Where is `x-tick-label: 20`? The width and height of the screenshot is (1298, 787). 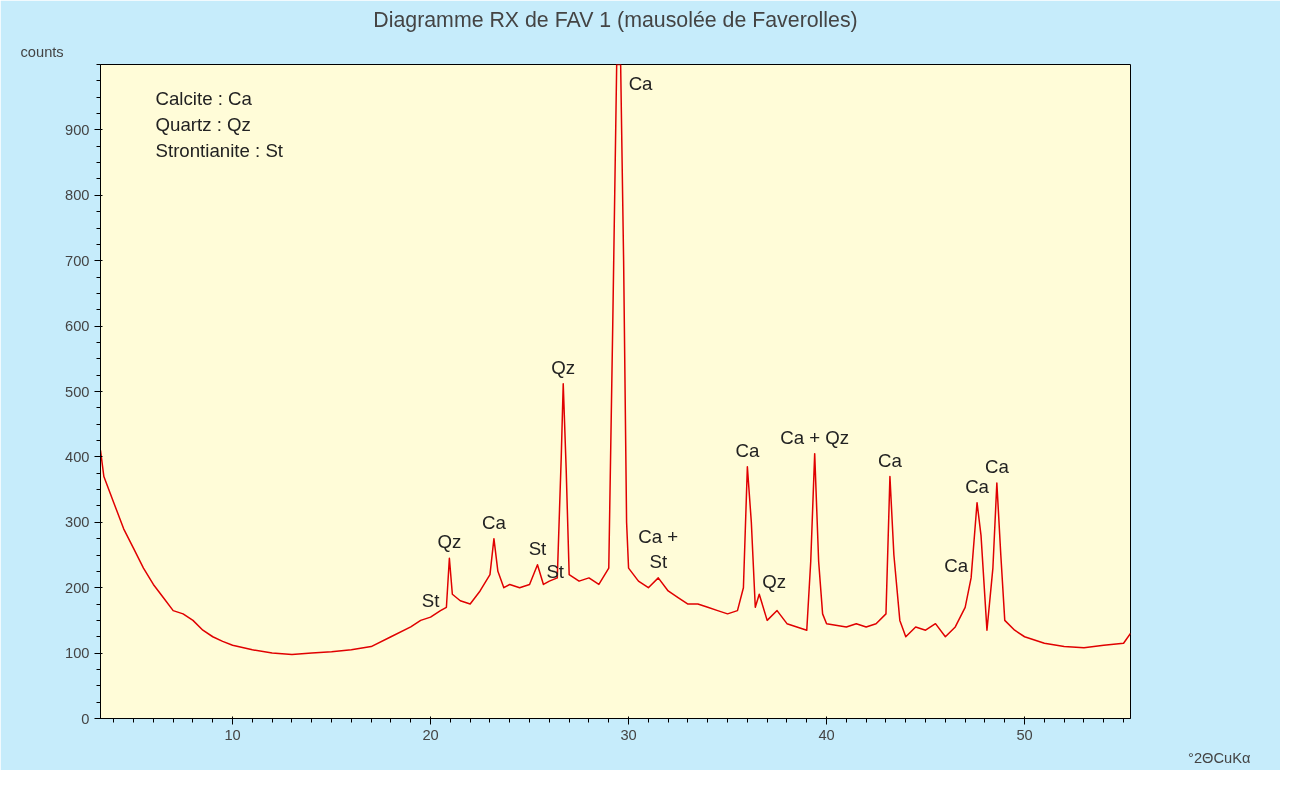
x-tick-label: 20 is located at coordinates (430, 734).